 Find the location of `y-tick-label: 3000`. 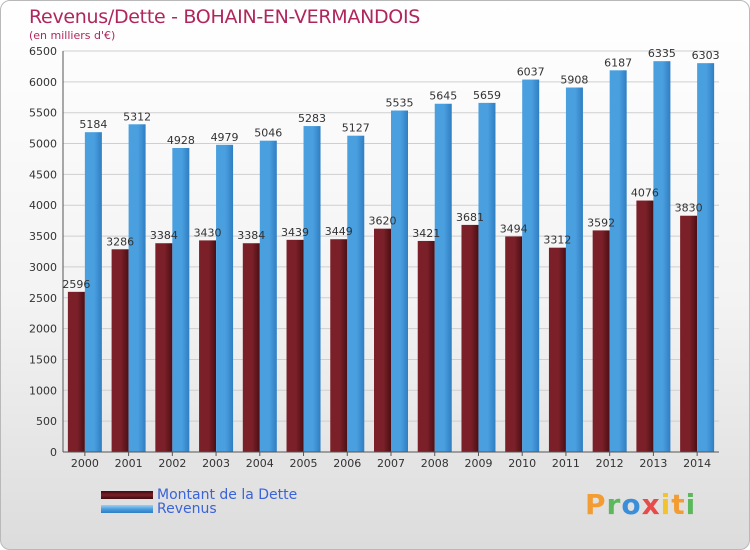

y-tick-label: 3000 is located at coordinates (43, 267).